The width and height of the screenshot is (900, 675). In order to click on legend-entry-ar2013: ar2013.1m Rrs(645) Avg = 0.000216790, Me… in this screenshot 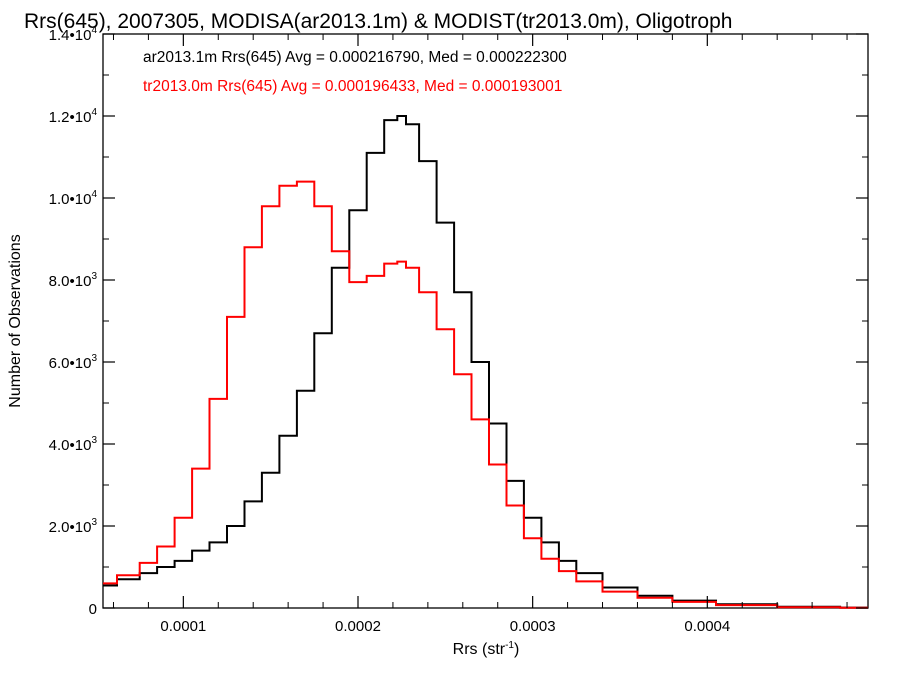, I will do `click(355, 57)`.